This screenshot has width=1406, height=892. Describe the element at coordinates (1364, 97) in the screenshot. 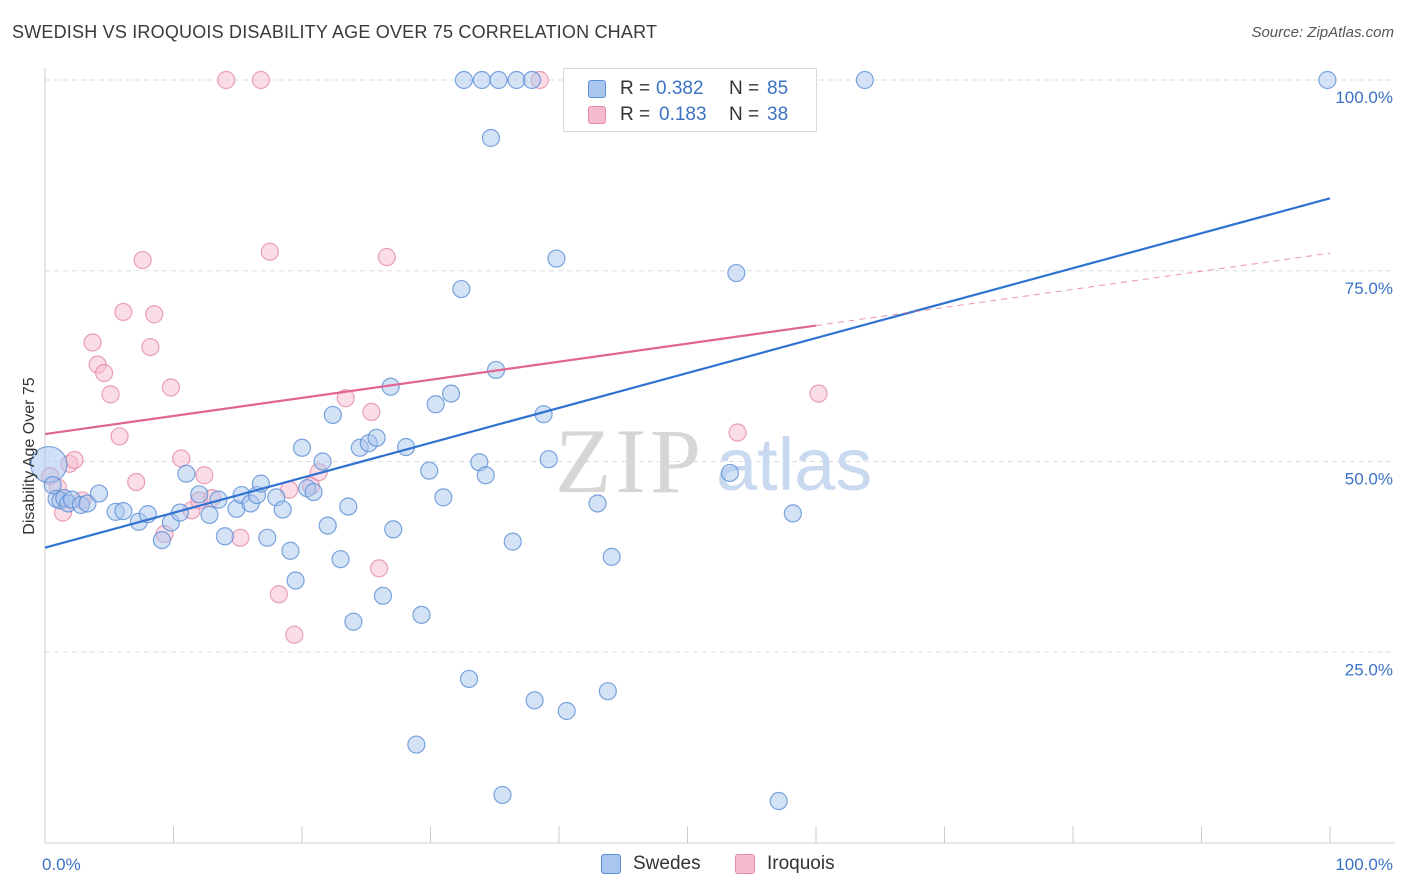

I see `y-tick-label: 100.0%` at that location.